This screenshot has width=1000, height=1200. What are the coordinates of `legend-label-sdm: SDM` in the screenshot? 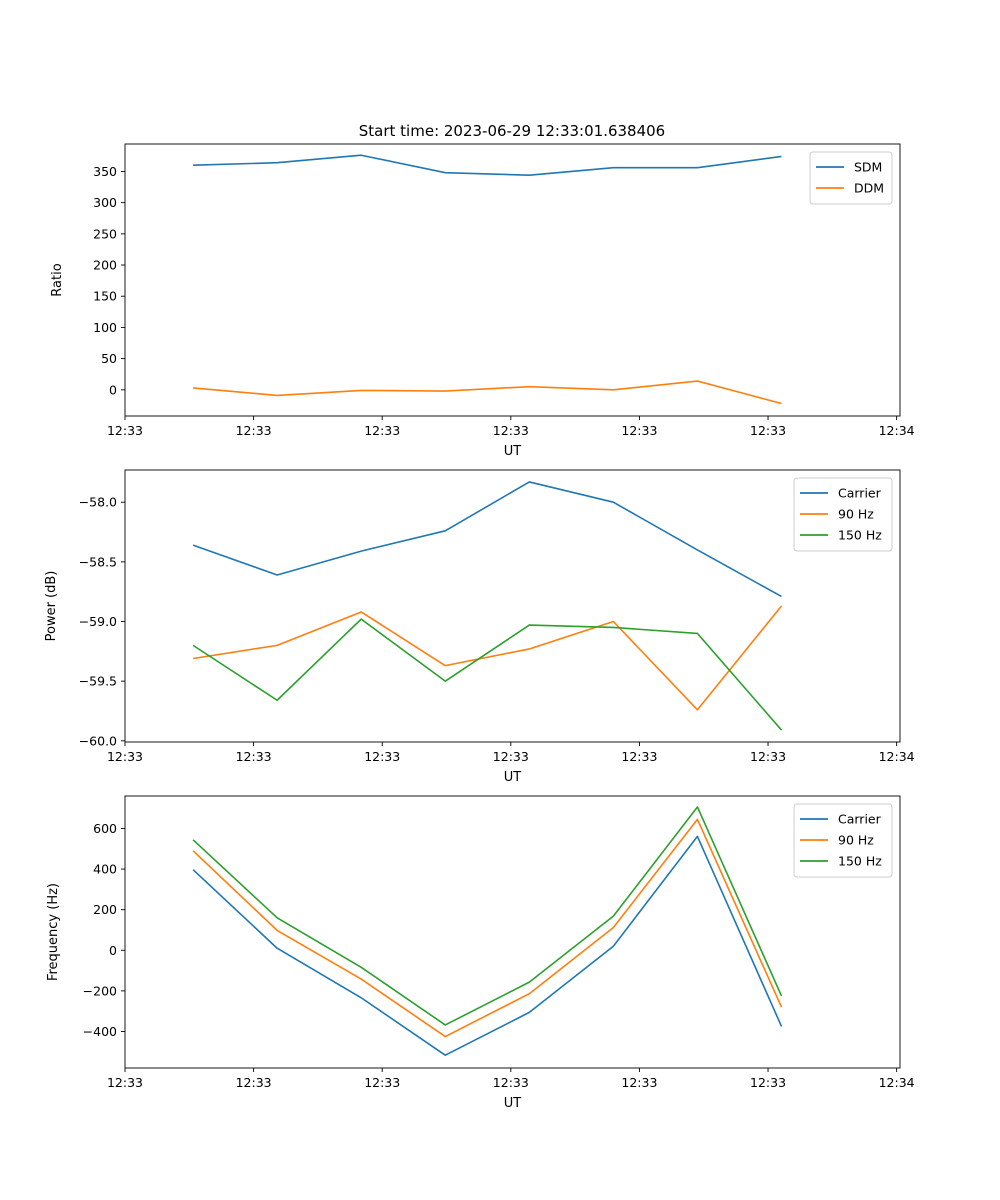 It's located at (868, 167).